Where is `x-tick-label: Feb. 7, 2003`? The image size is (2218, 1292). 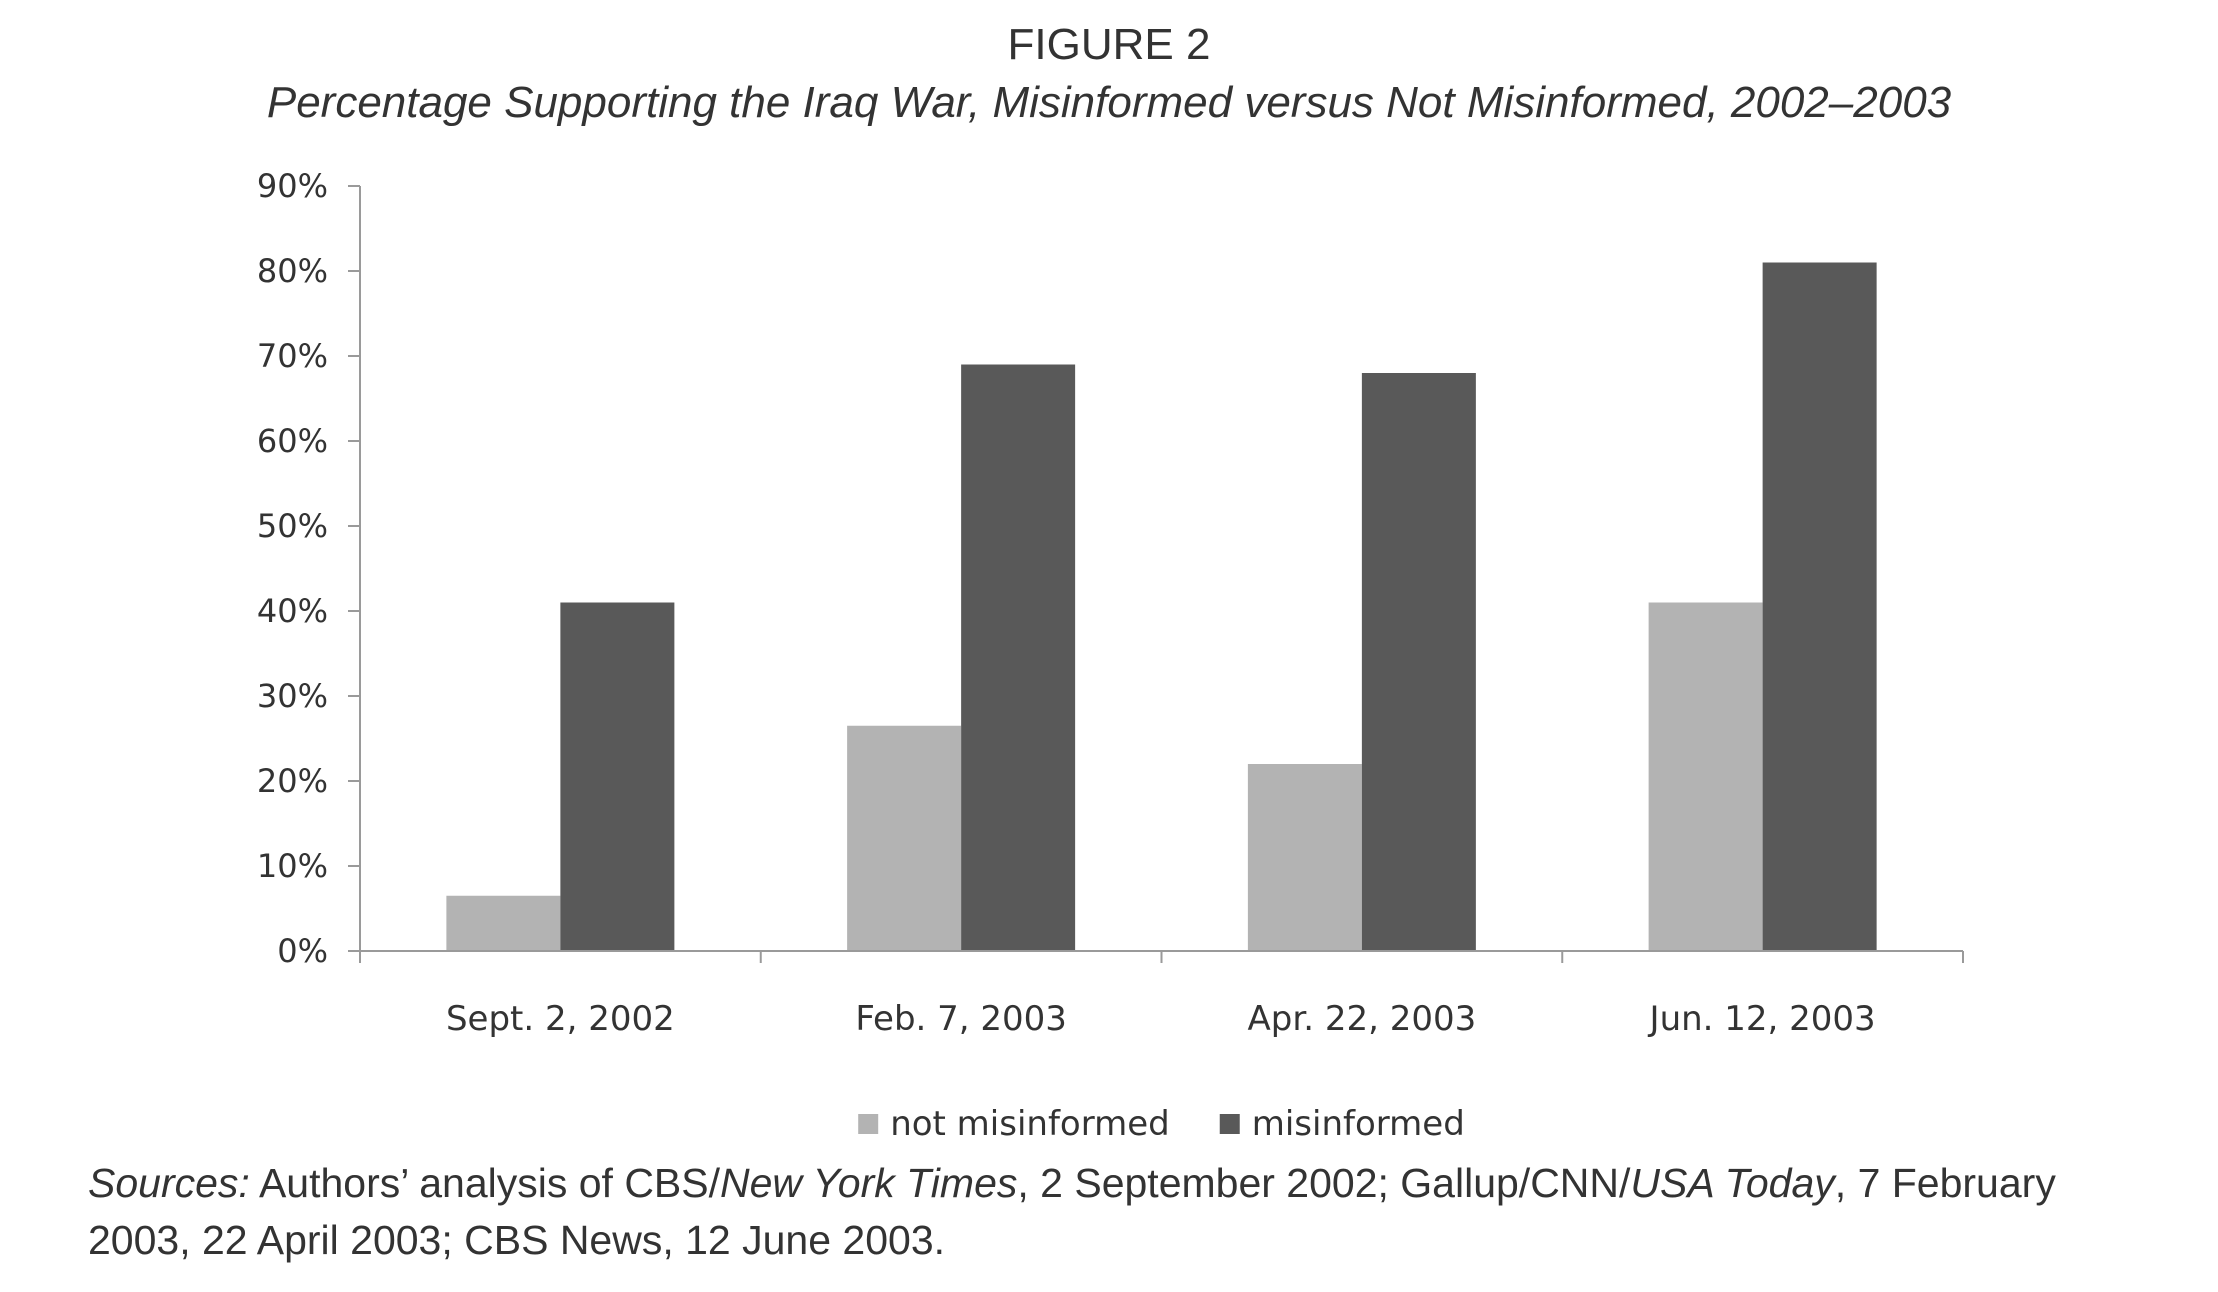 x-tick-label: Feb. 7, 2003 is located at coordinates (961, 1019).